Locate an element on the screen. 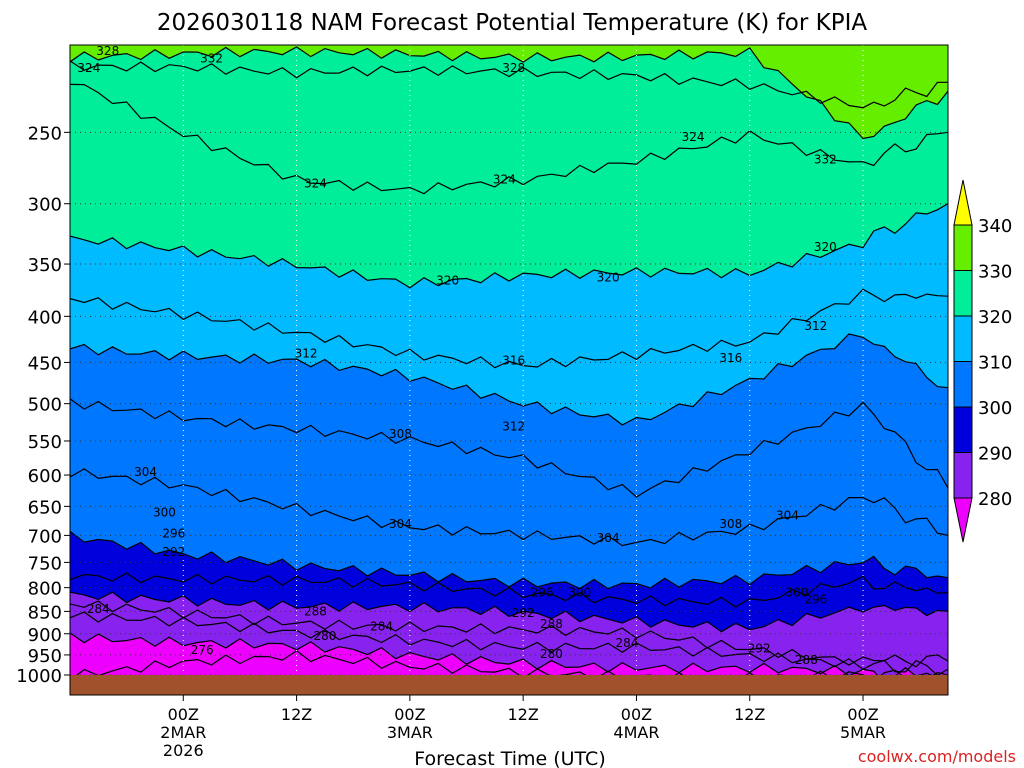 The height and width of the screenshot is (768, 1024). y-tick-label: 850 is located at coordinates (45, 612).